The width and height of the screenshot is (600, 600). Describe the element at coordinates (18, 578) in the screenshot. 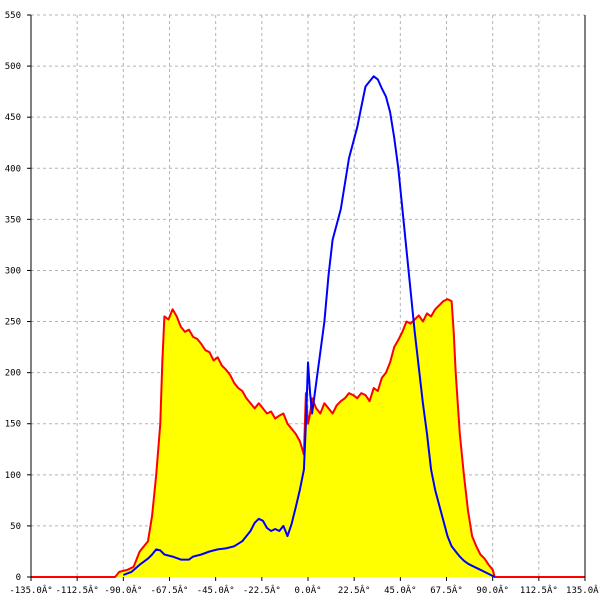

I see `y-tick-label: 0` at that location.